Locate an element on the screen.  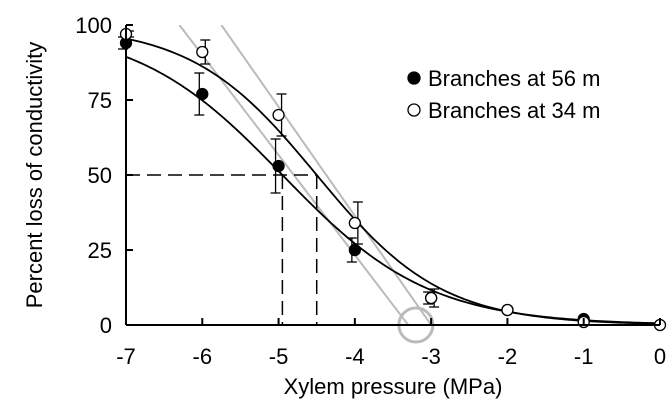
x-tick-label: -5 is located at coordinates (279, 356).